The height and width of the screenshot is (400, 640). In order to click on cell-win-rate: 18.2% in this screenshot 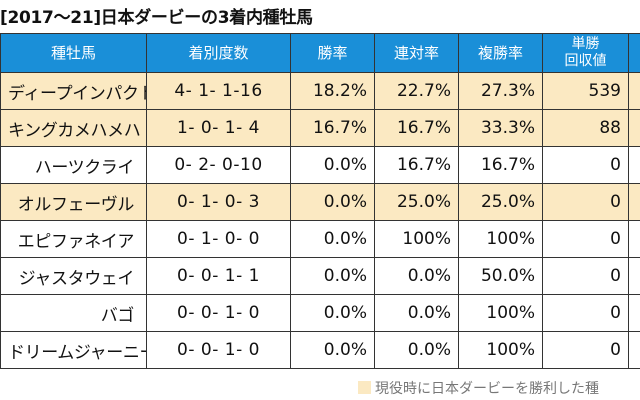, I will do `click(332, 91)`.